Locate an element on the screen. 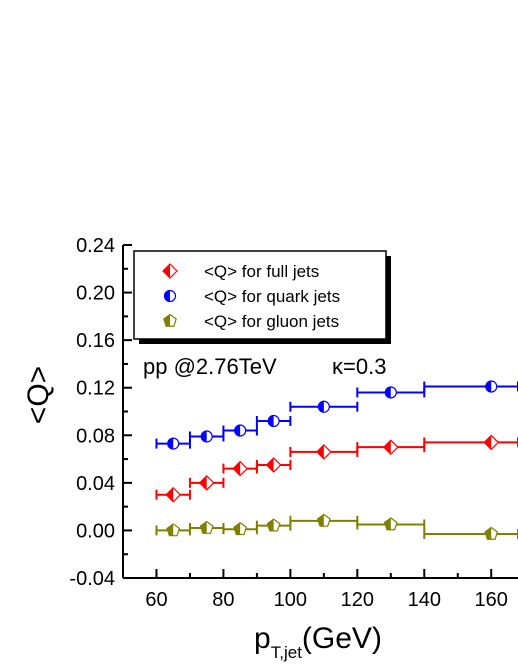  x-tick-label: 120 is located at coordinates (357, 600).